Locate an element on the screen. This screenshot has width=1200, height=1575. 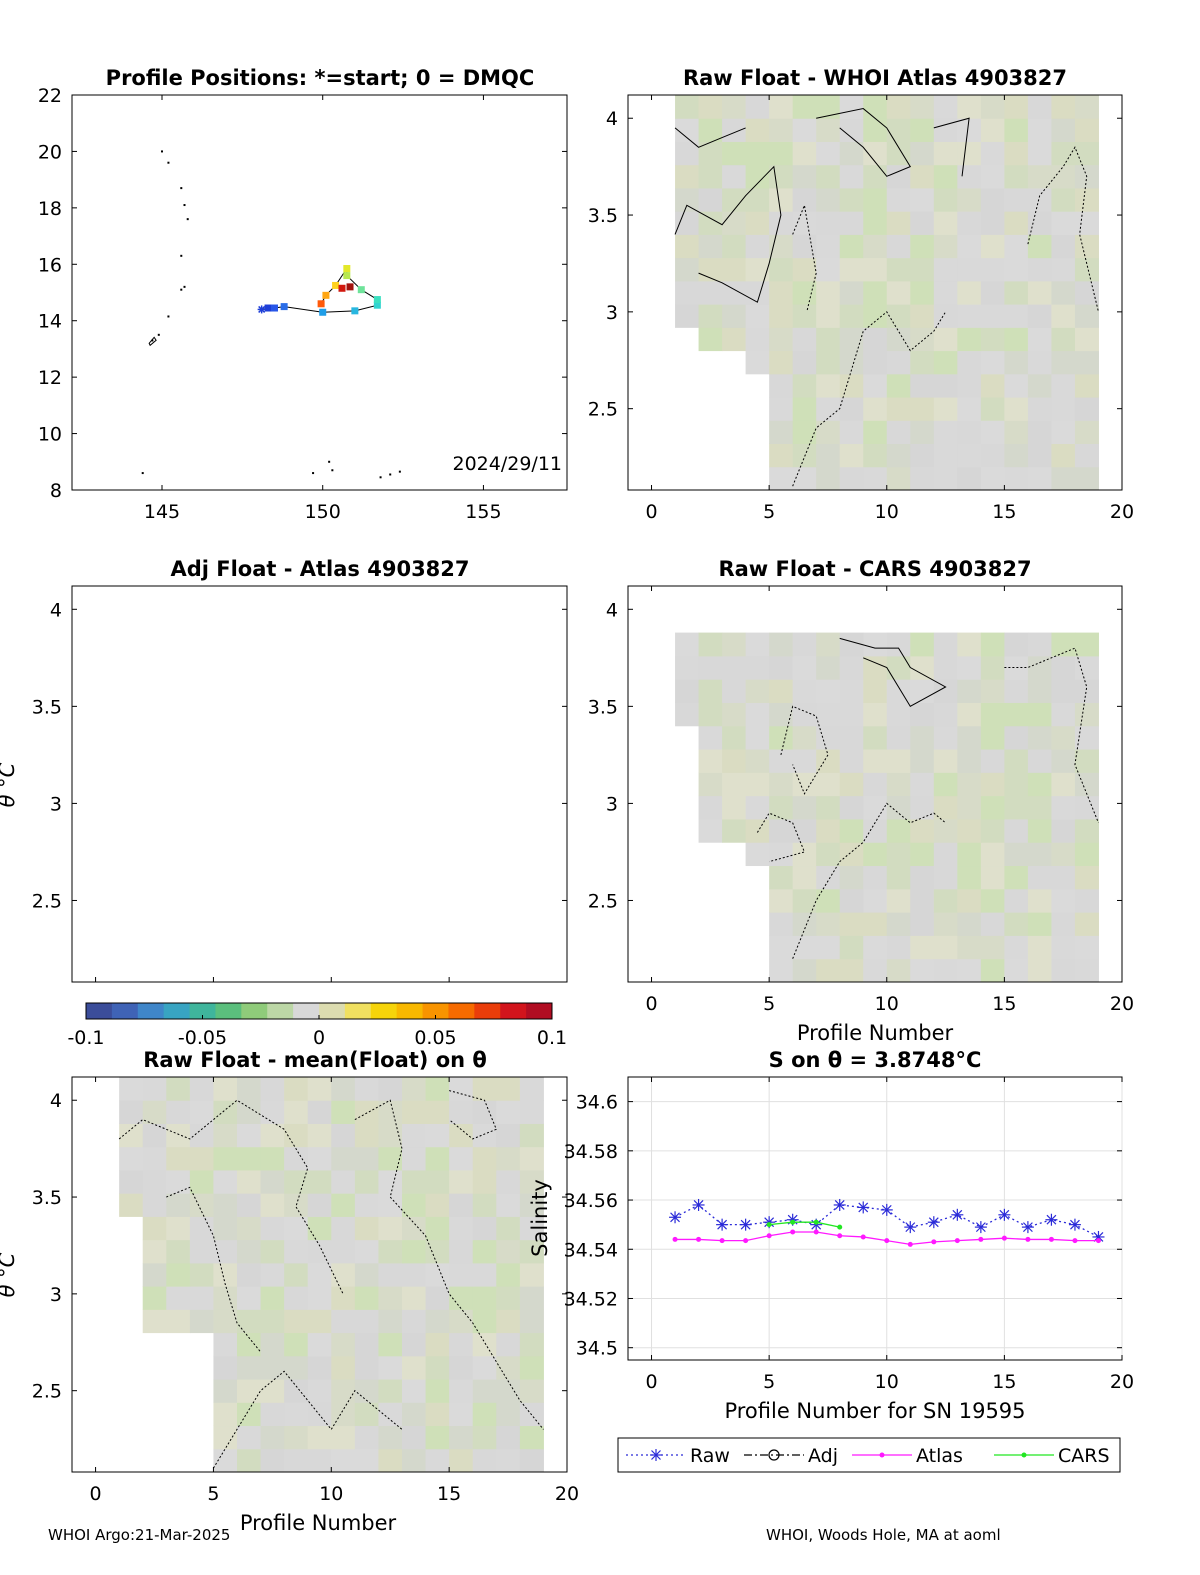
adj-atlas-panel: Adj Float - Atlas 4903827 2.5 3 3.5 4 θ °C is located at coordinates (284, 770).